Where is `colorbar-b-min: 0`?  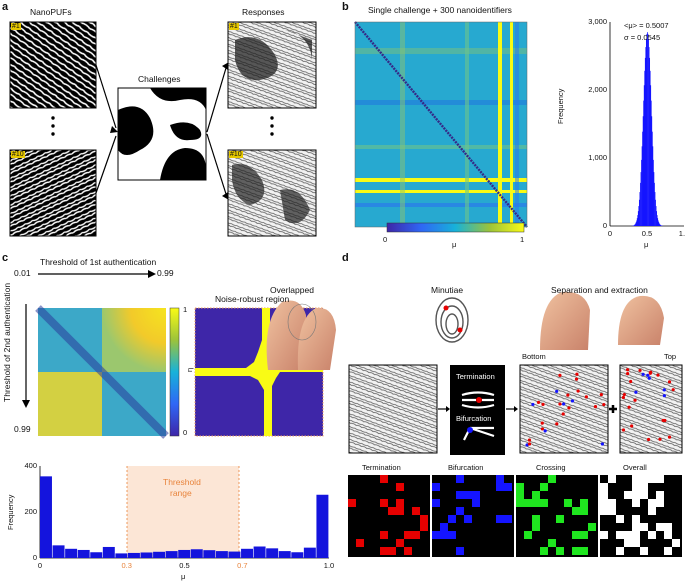 colorbar-b-min: 0 is located at coordinates (385, 239).